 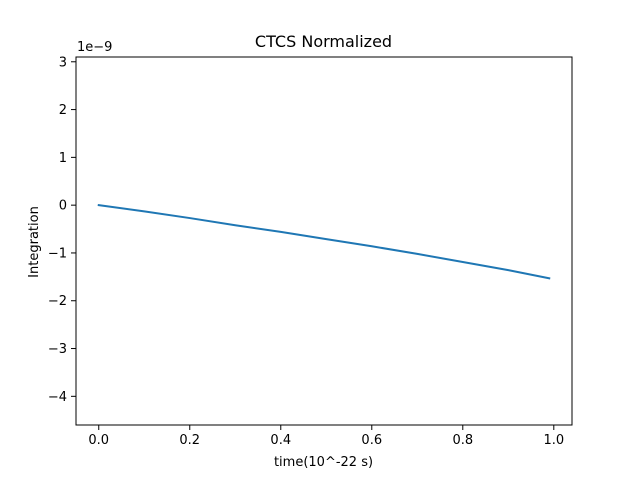 I want to click on x-tick-label: 0.4, so click(x=280, y=440).